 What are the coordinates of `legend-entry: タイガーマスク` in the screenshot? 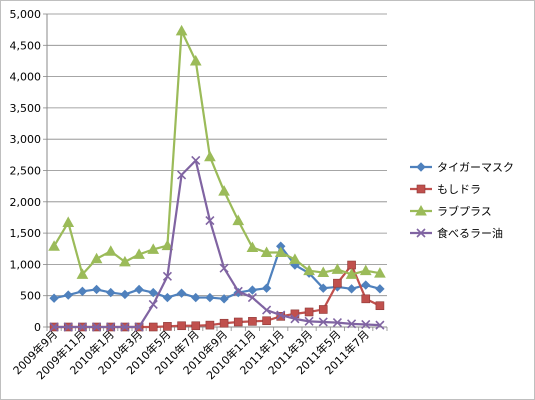 It's located at (462, 167).